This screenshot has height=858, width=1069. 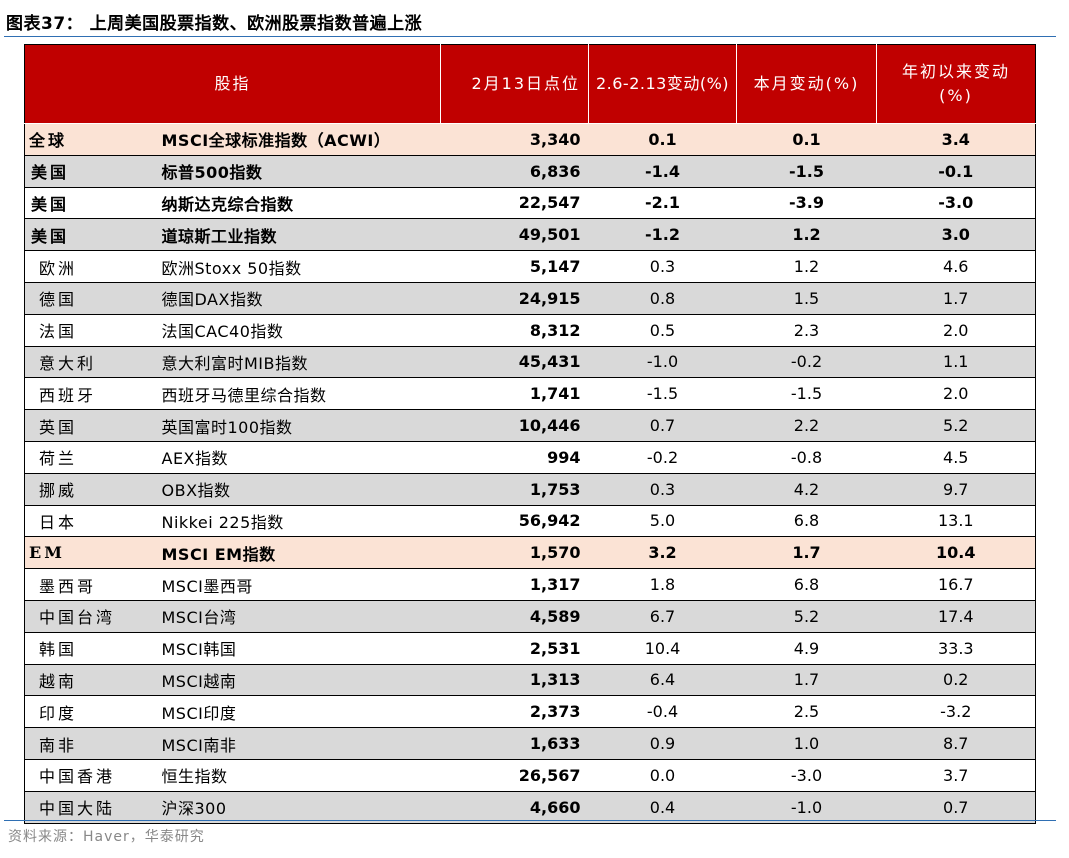 What do you see at coordinates (514, 203) in the screenshot?
I see `table-cell-level: 22,547` at bounding box center [514, 203].